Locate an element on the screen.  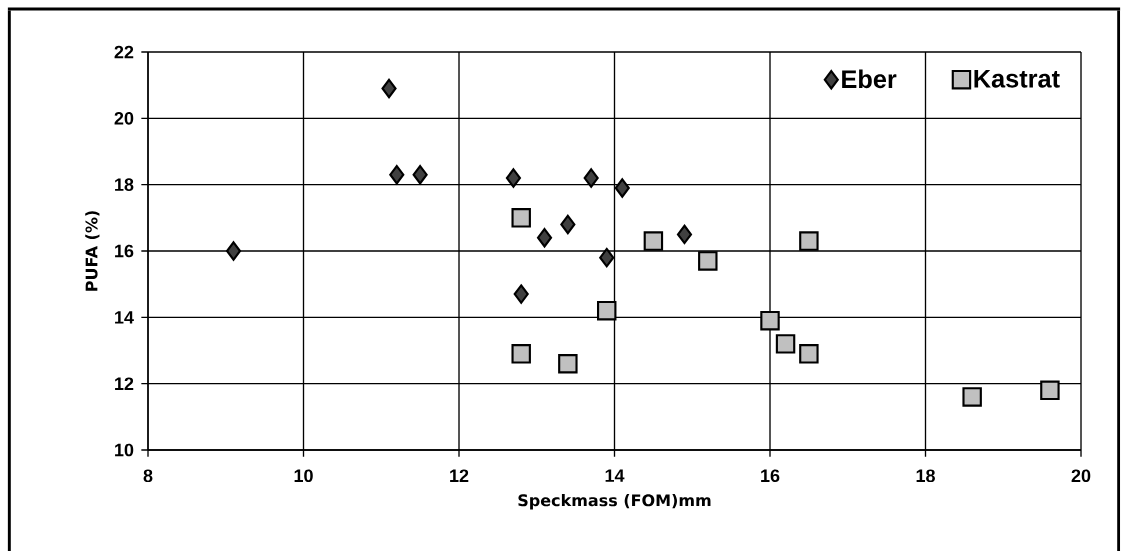
y-tick-label: 14 is located at coordinates (124, 317).